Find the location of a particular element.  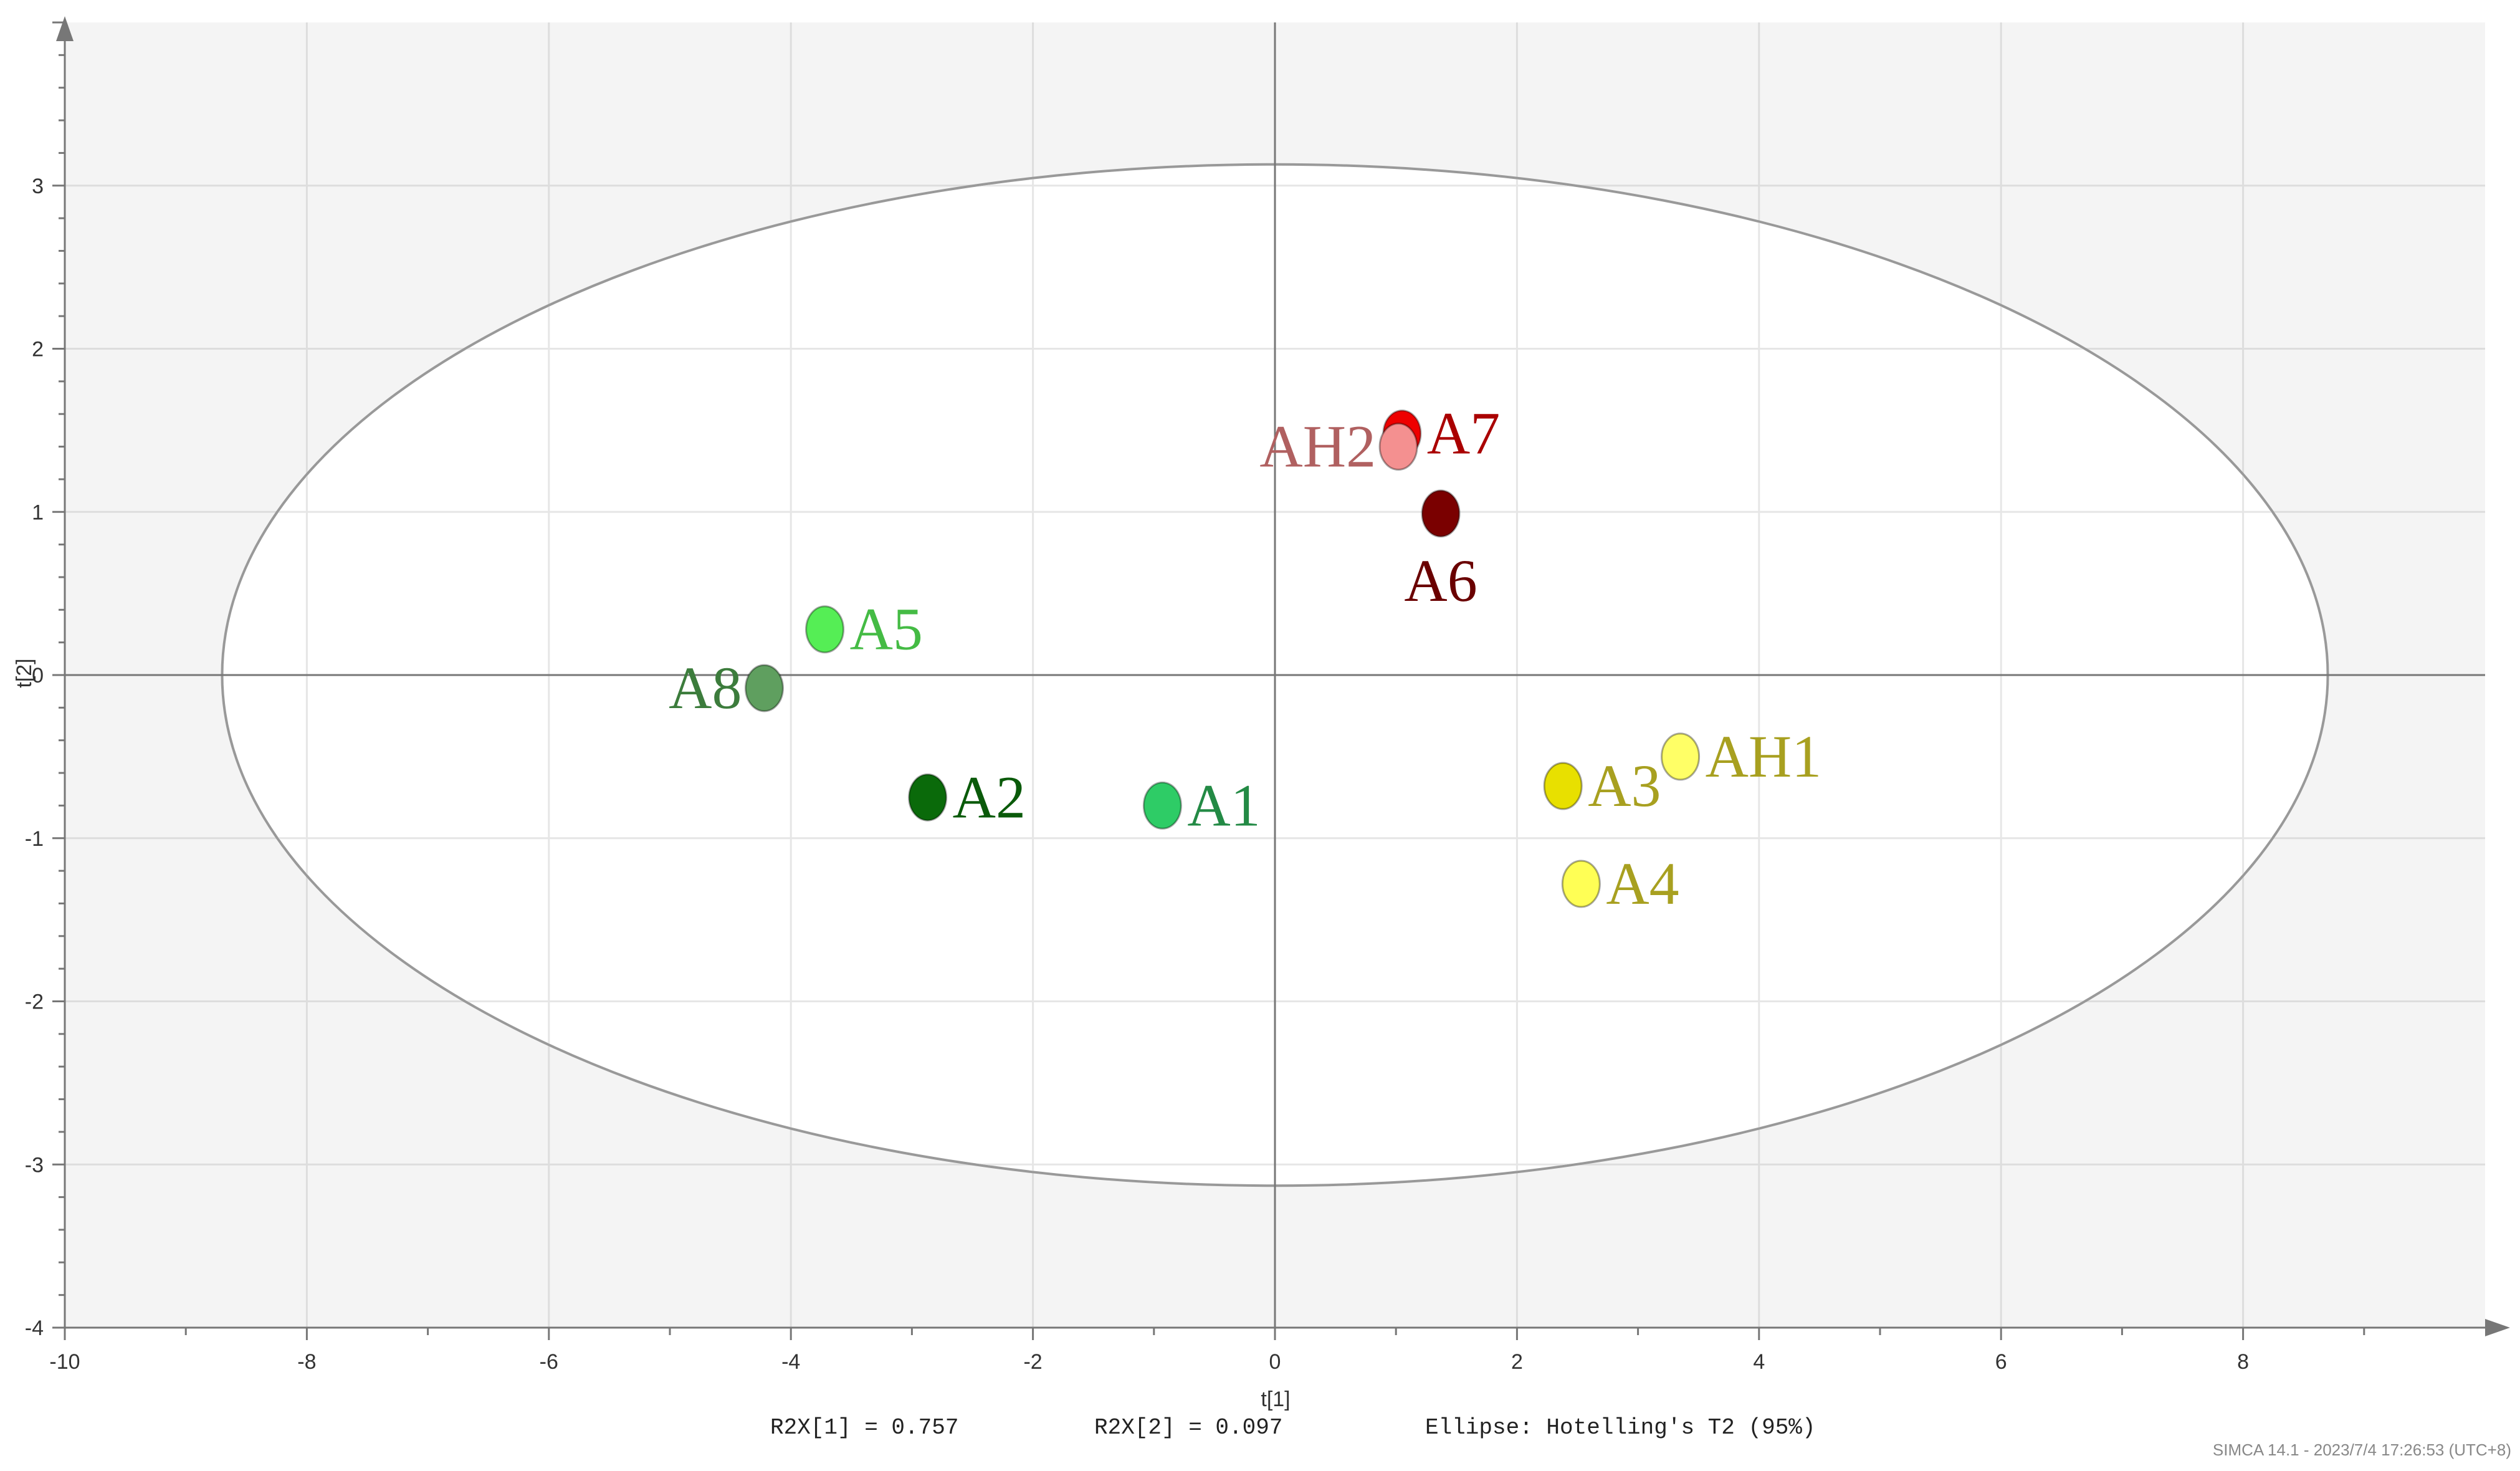

r2x1-annotation: R2X[1] = 0.757 is located at coordinates (864, 1427).